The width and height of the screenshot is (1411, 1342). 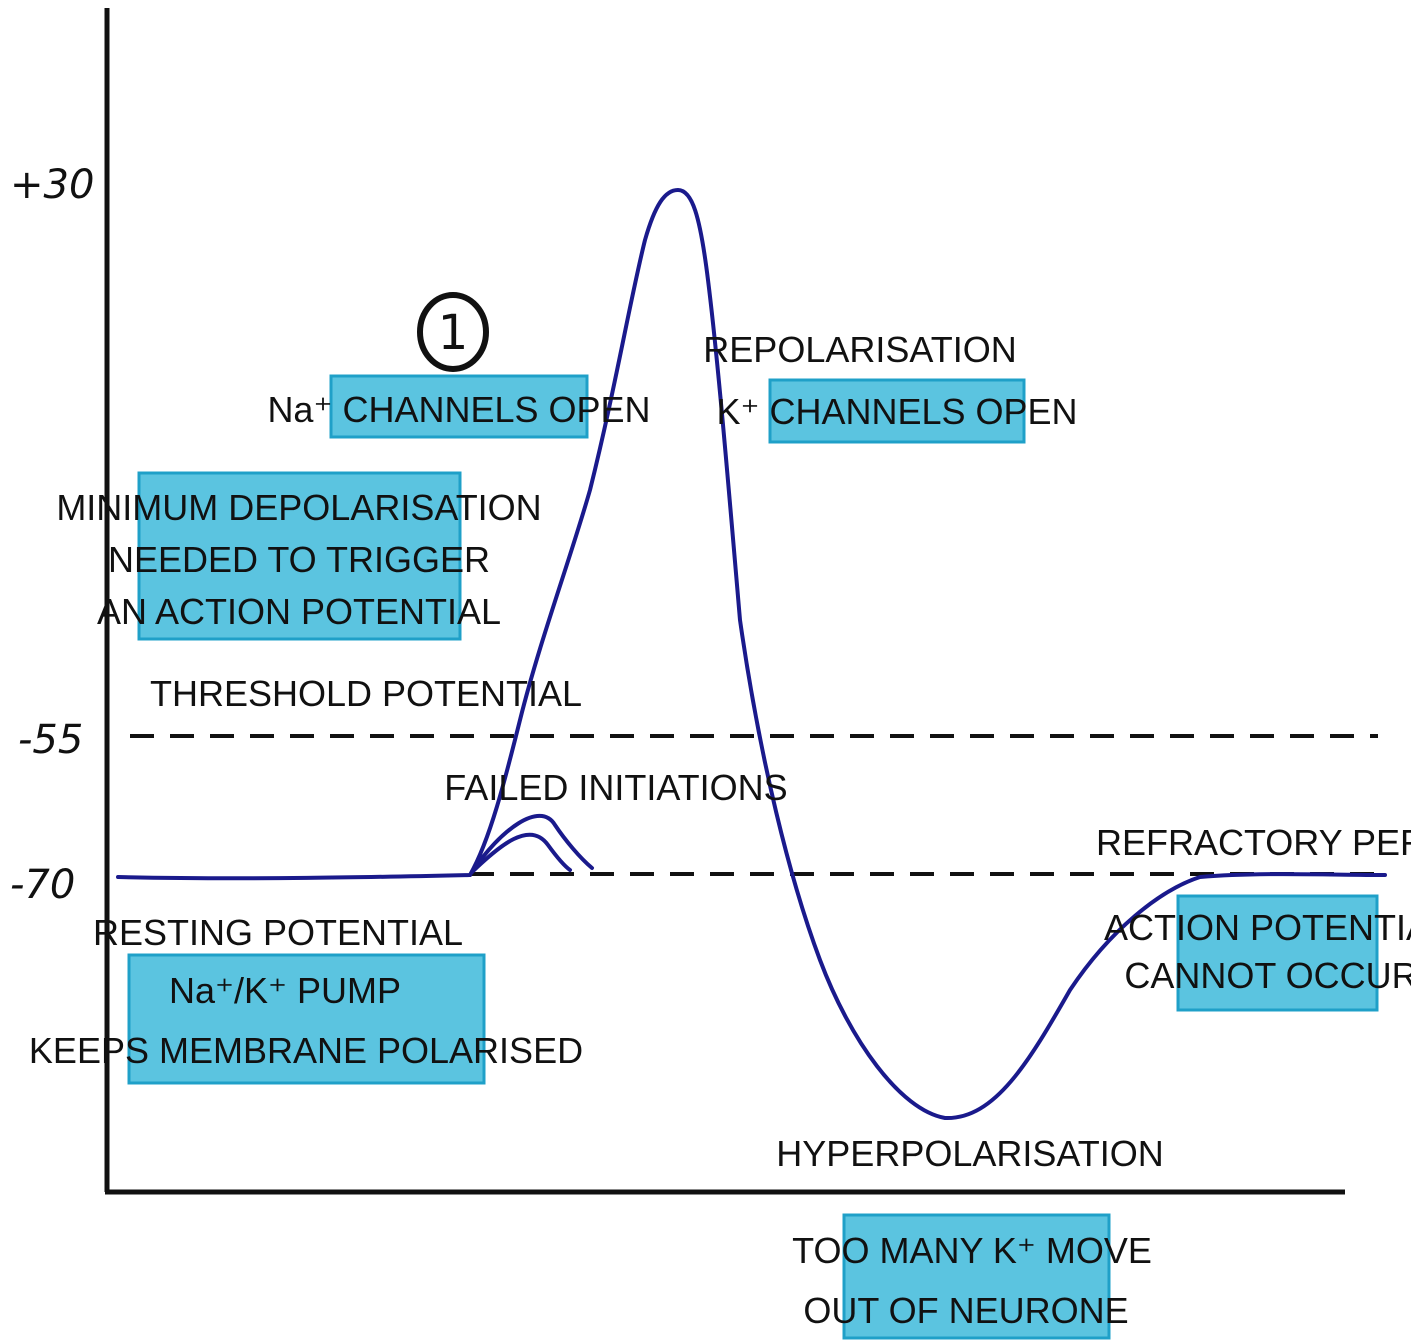 I want to click on too-many-k-line-1: TOO MANY K⁺ MOVE, so click(x=972, y=1250).